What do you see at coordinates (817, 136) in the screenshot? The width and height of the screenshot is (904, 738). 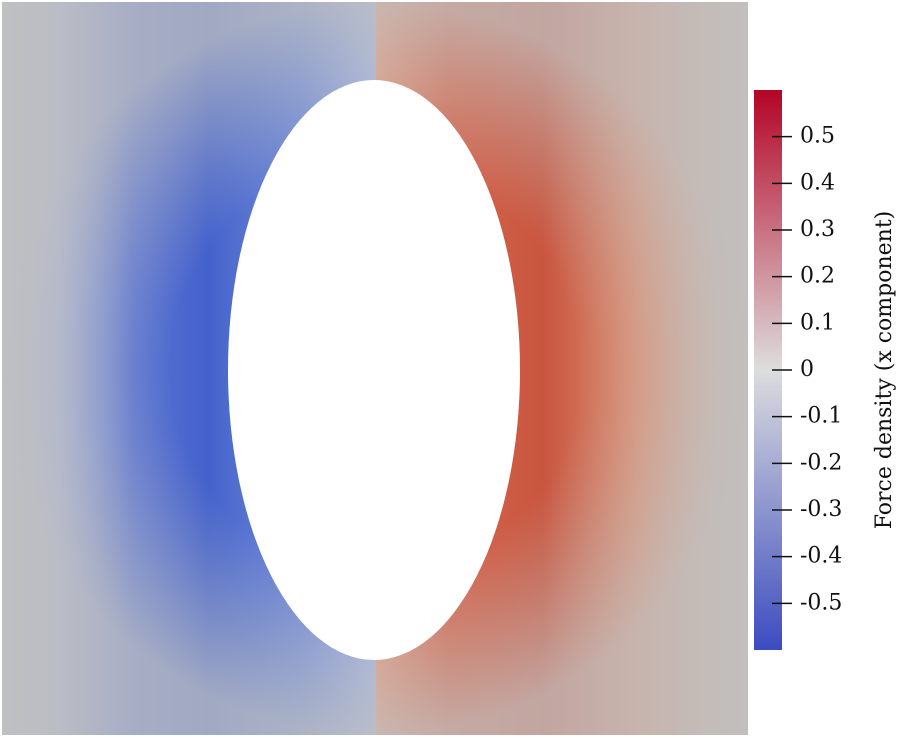 I see `colorbar-tick-label: 0.5` at bounding box center [817, 136].